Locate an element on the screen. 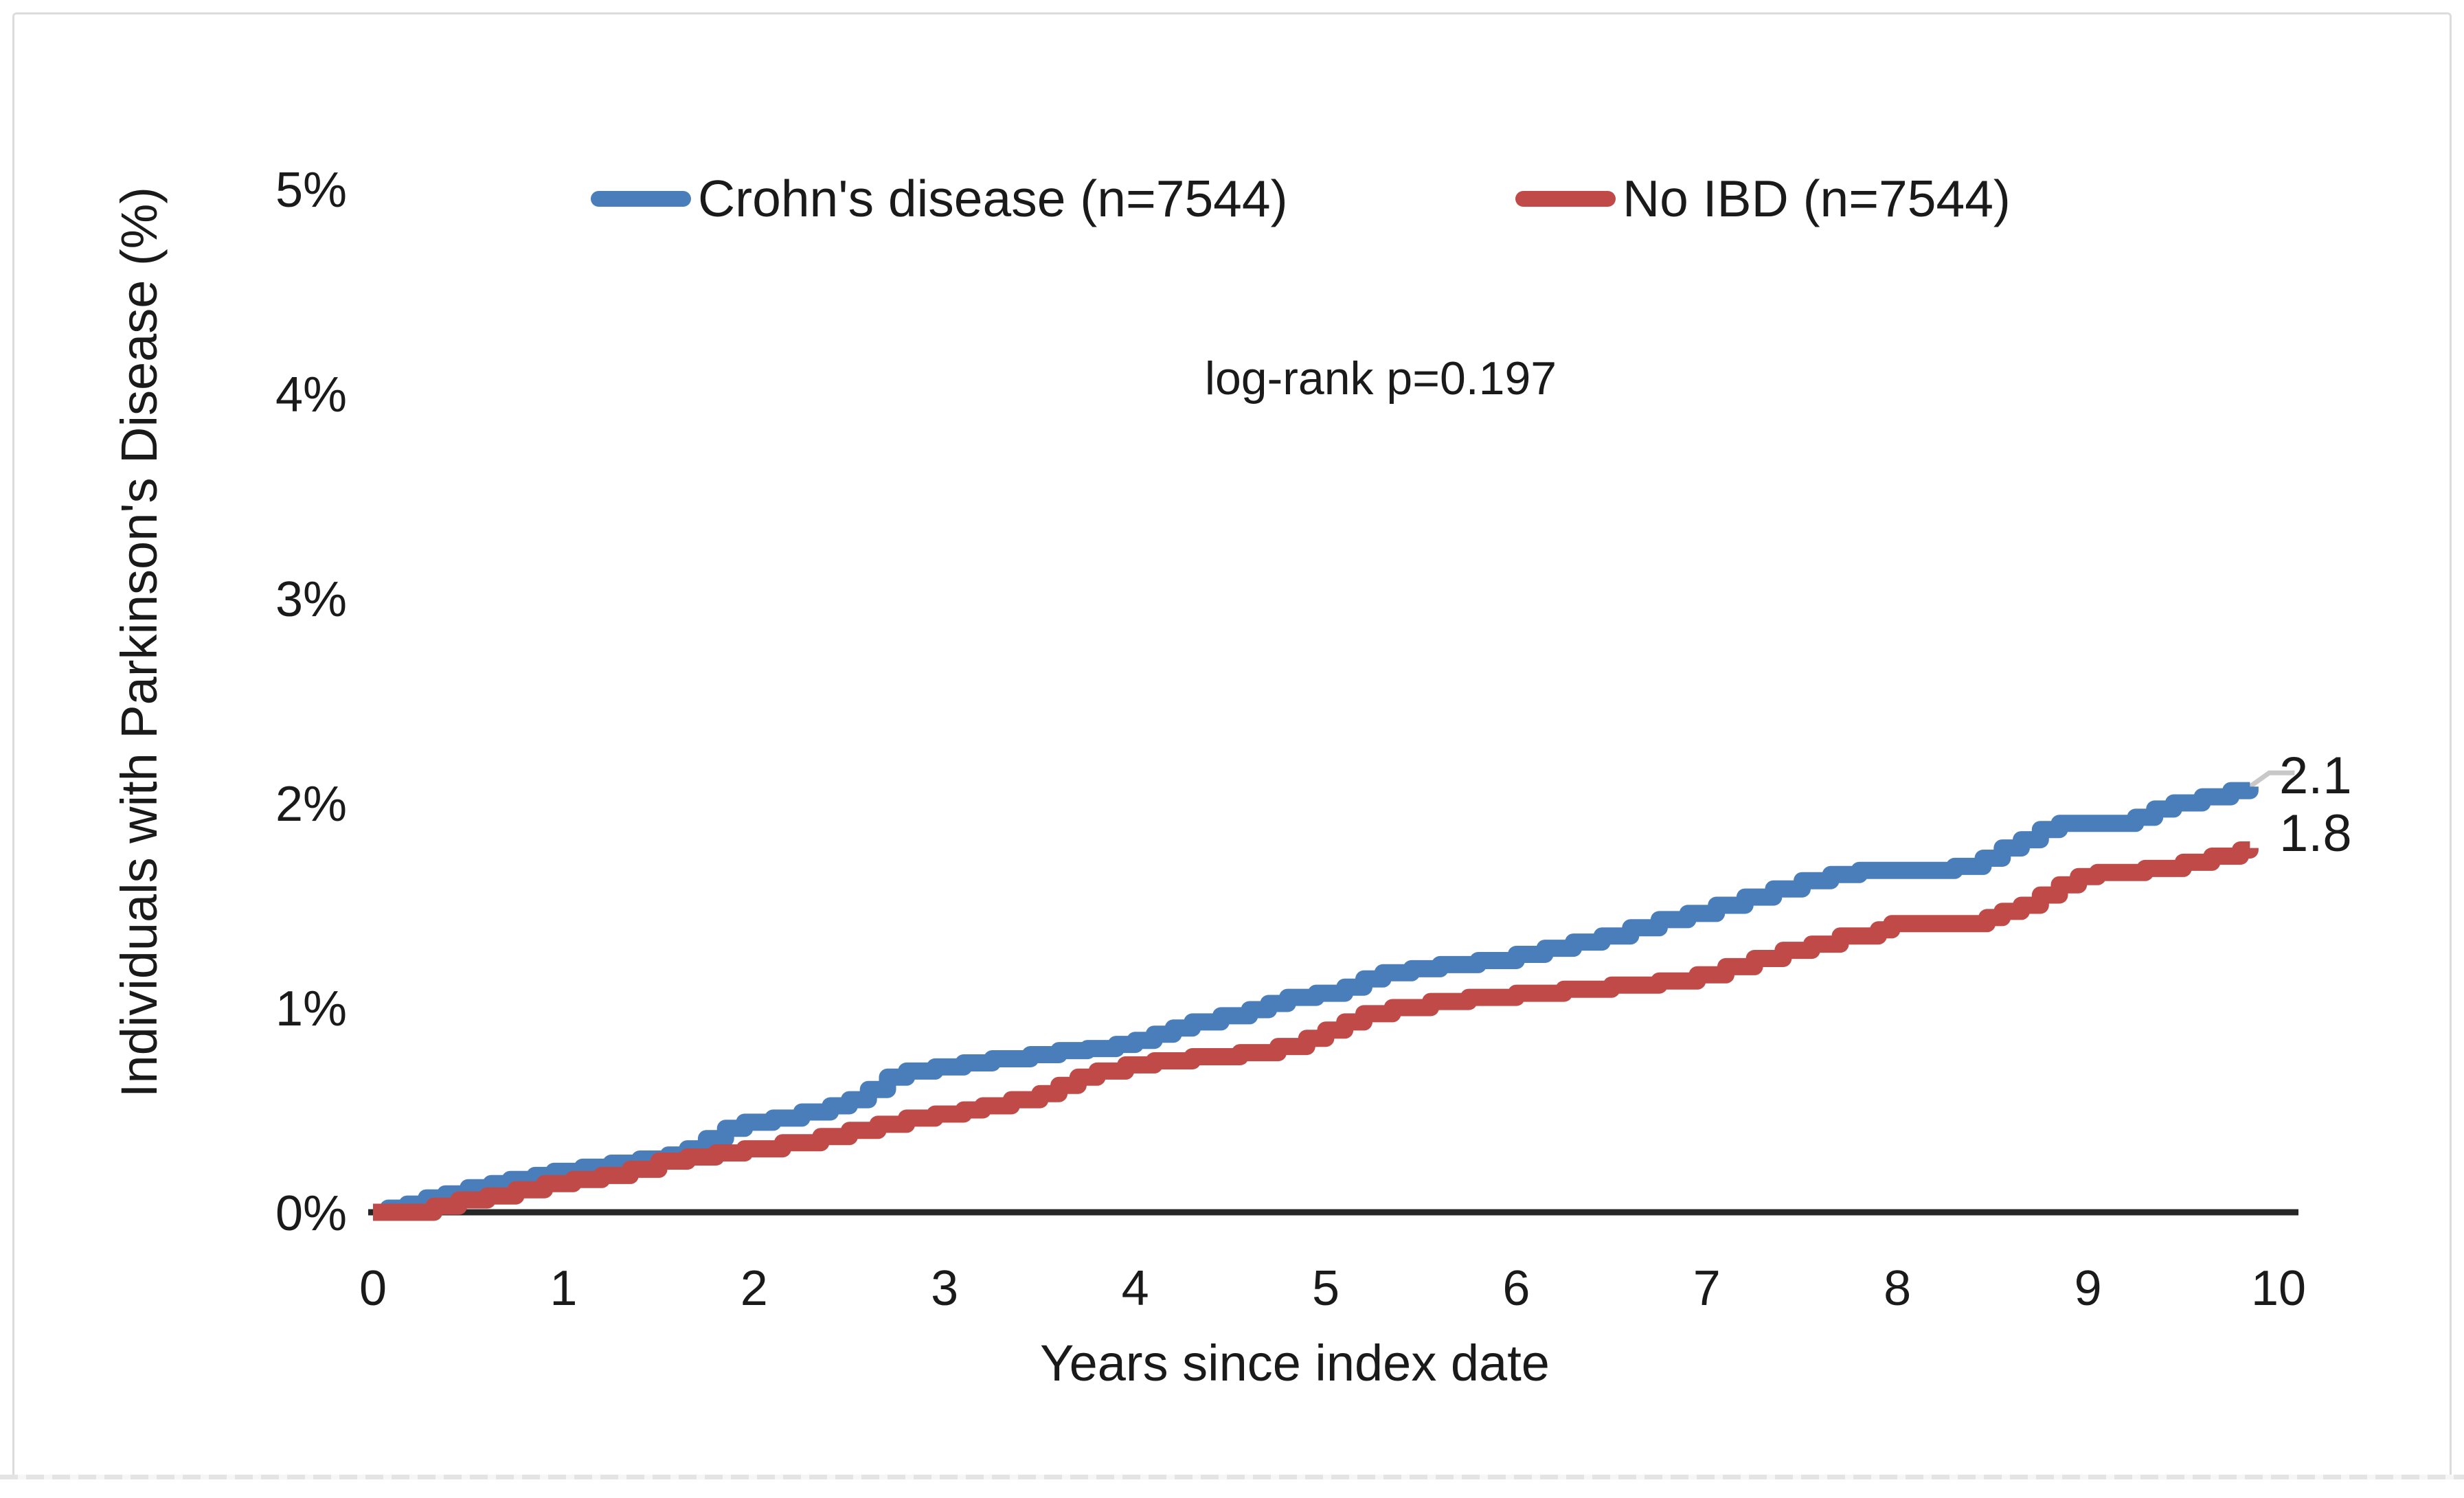 This screenshot has height=1498, width=2464. bottom-page-edge-divider is located at coordinates (1232, 1477).